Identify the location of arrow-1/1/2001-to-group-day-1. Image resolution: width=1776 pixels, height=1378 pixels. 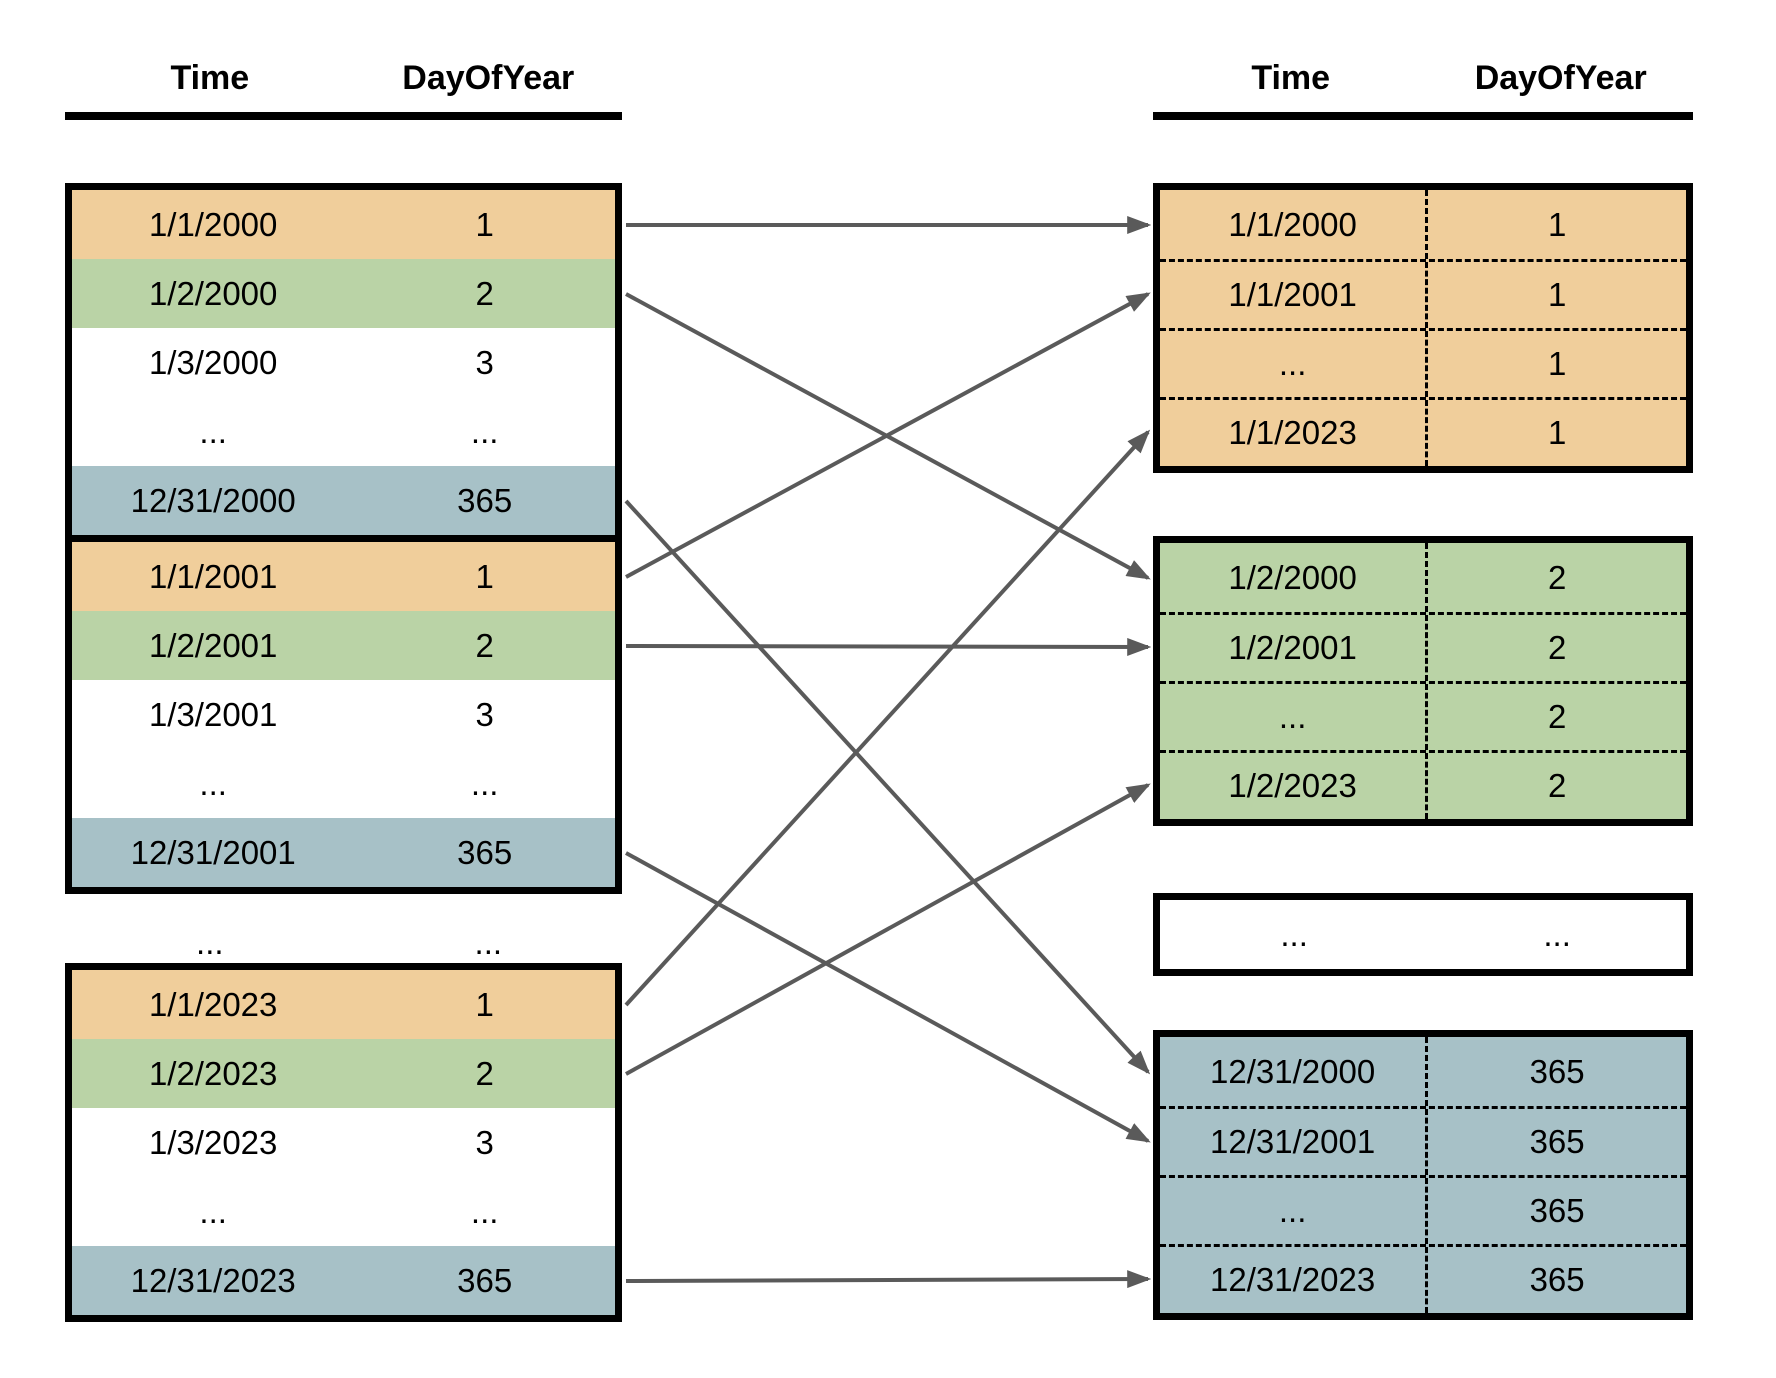
(888, 435).